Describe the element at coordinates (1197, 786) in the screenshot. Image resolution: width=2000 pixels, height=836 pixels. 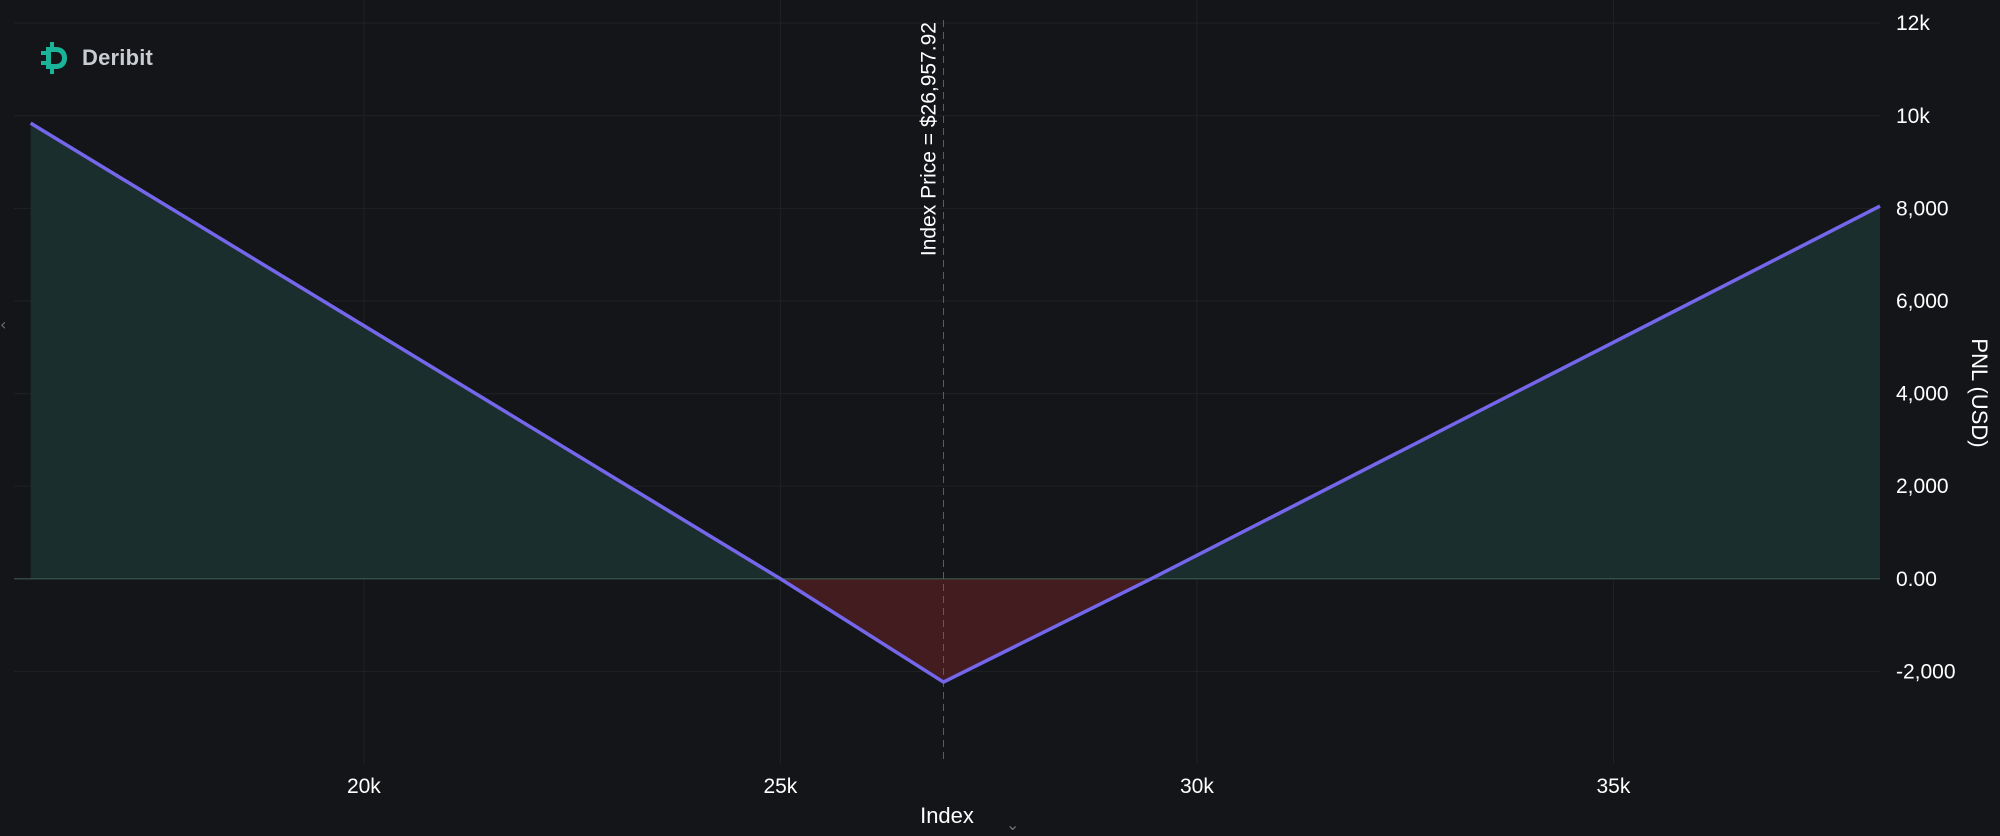
I see `x-tick-label: 30k` at that location.